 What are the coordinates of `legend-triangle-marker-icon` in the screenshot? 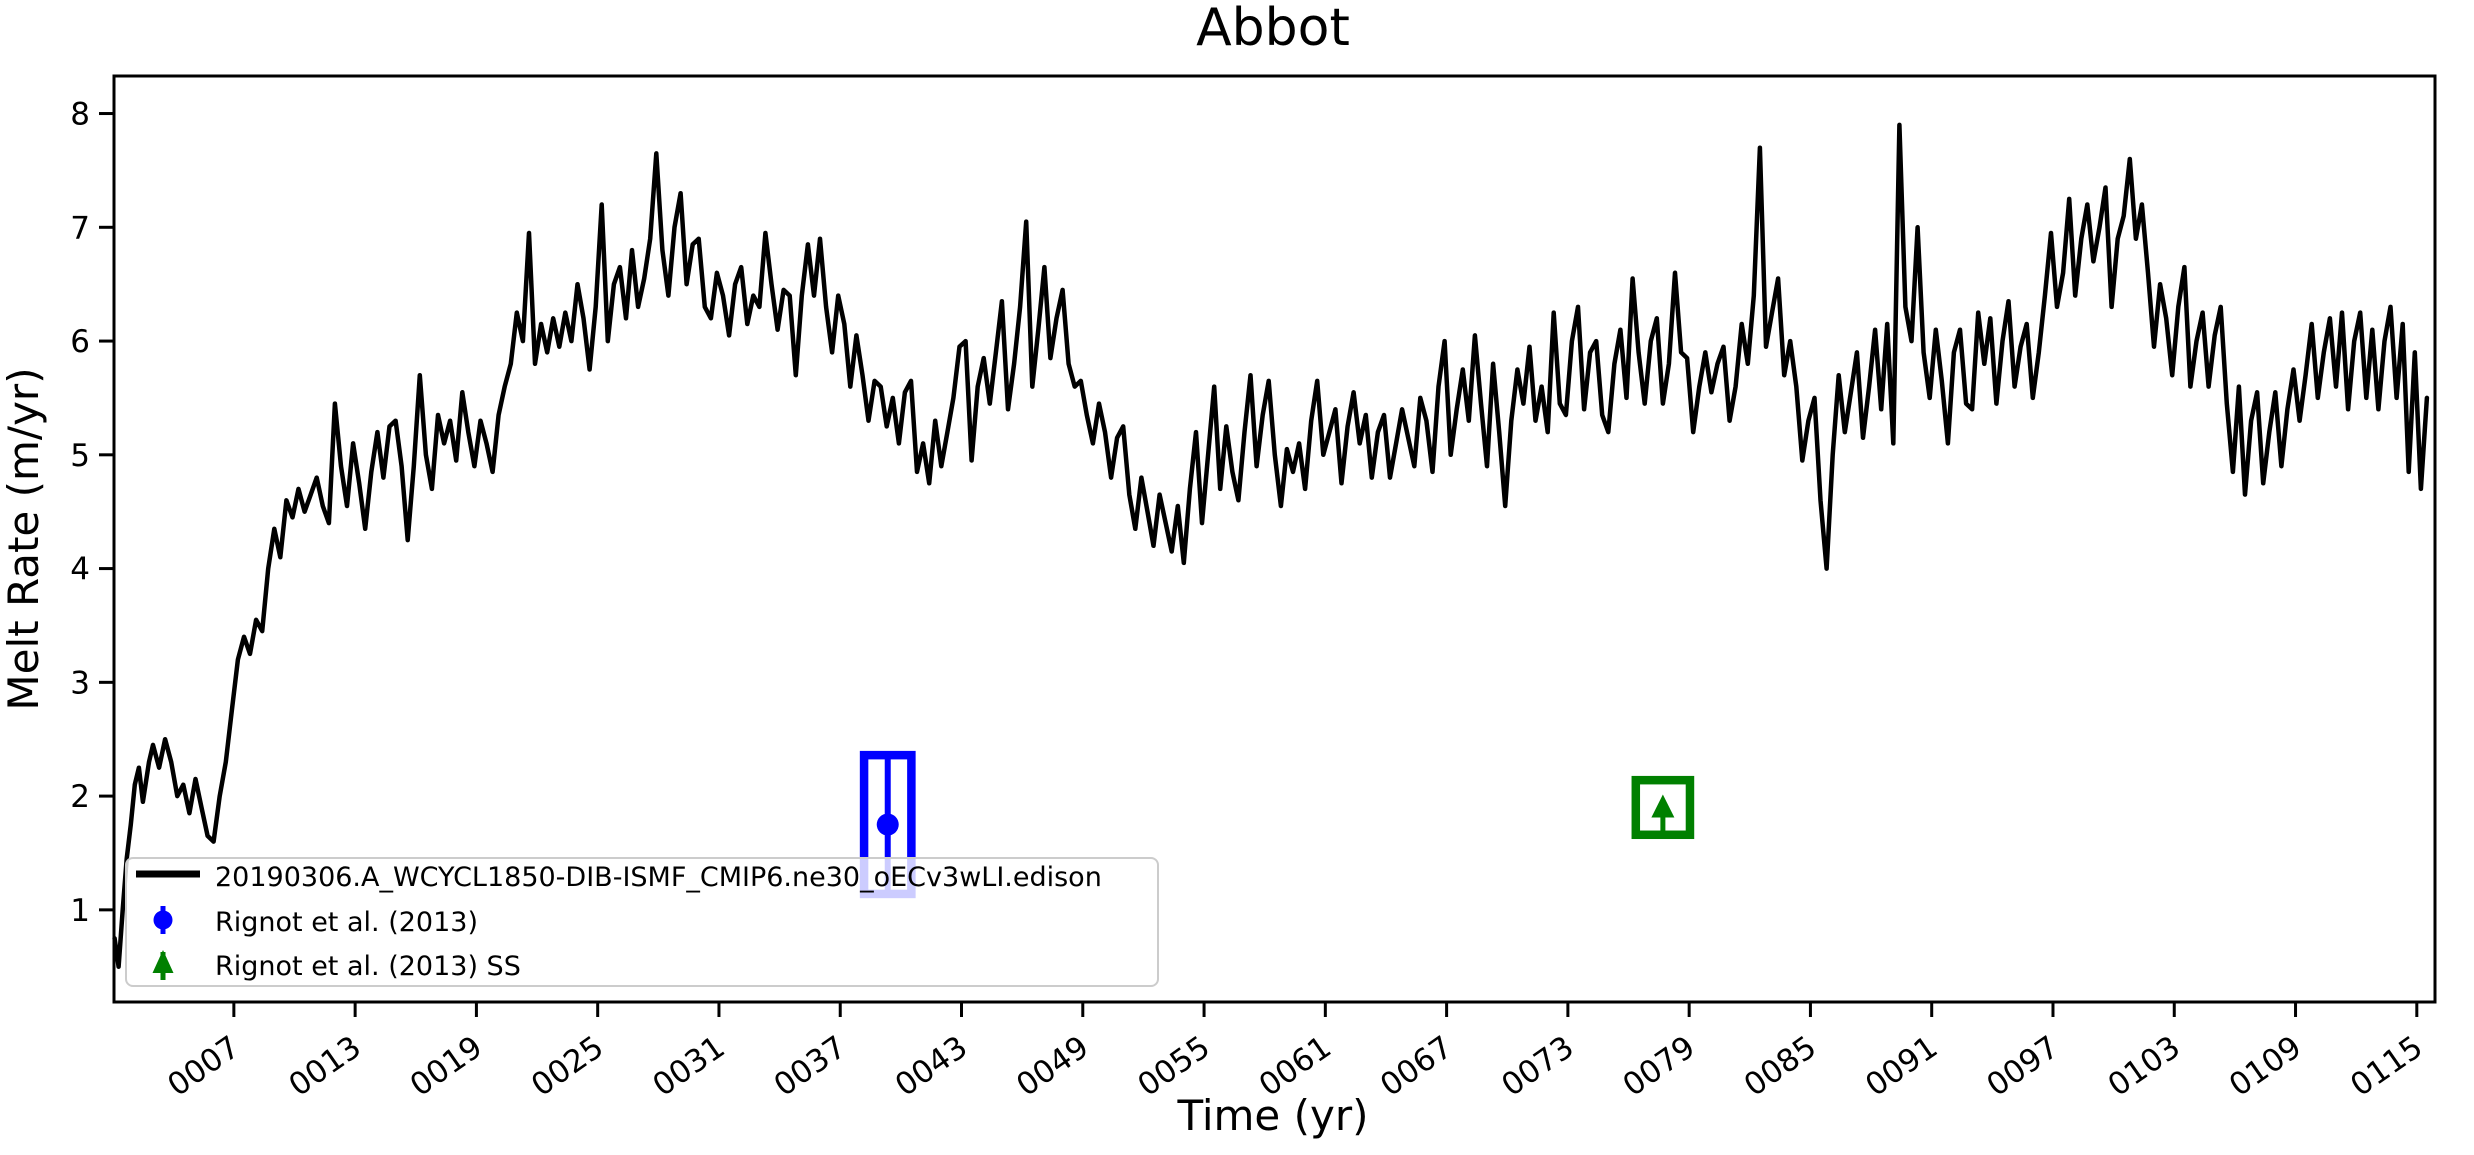 It's located at (163, 961).